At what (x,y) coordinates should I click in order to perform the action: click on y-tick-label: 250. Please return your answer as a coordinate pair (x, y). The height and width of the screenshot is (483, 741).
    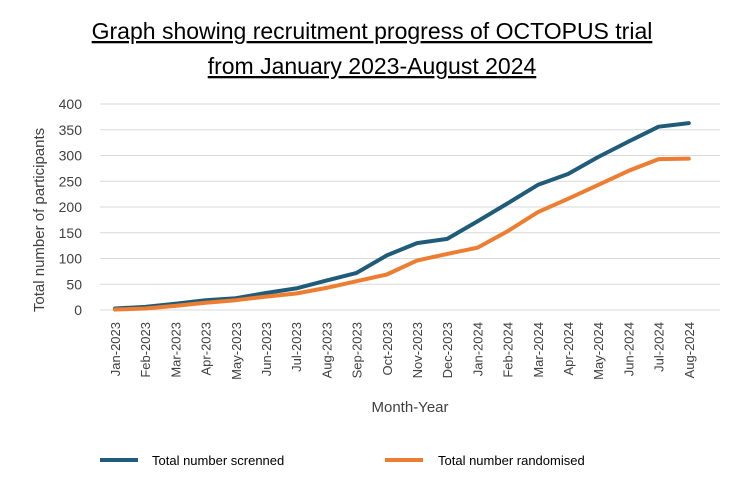
    Looking at the image, I should click on (71, 181).